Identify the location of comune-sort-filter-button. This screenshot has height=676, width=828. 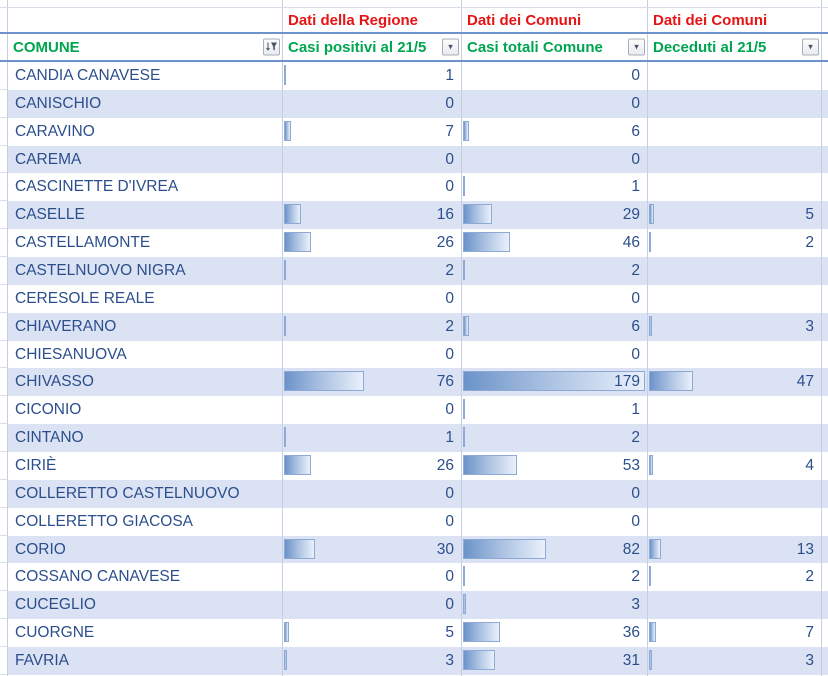
(271, 47).